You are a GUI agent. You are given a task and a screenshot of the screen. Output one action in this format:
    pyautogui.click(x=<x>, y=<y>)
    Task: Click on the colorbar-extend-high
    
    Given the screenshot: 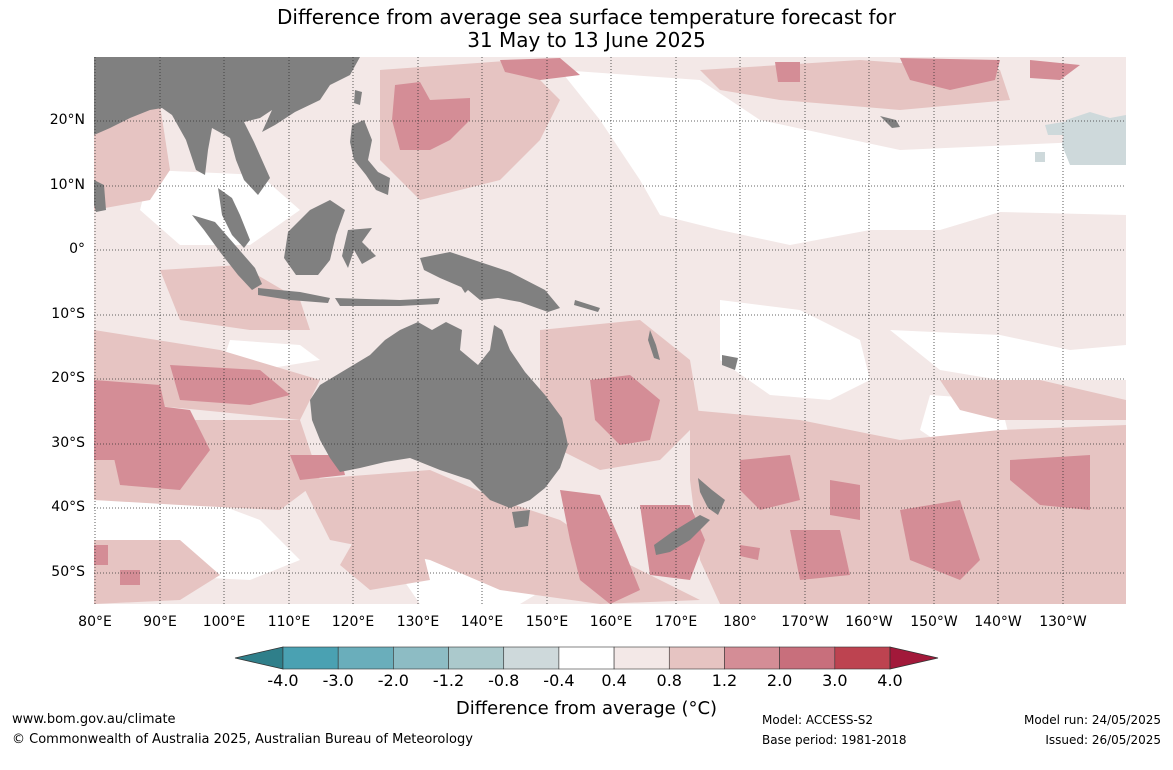 What is the action you would take?
    pyautogui.click(x=914, y=658)
    